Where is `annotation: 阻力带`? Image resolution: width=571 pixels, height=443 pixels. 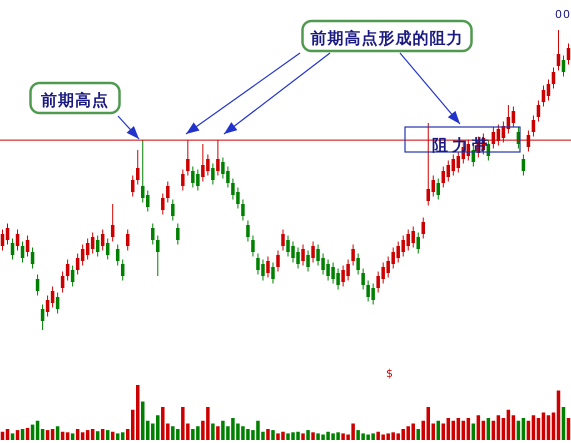
annotation: 阻力带 is located at coordinates (462, 145).